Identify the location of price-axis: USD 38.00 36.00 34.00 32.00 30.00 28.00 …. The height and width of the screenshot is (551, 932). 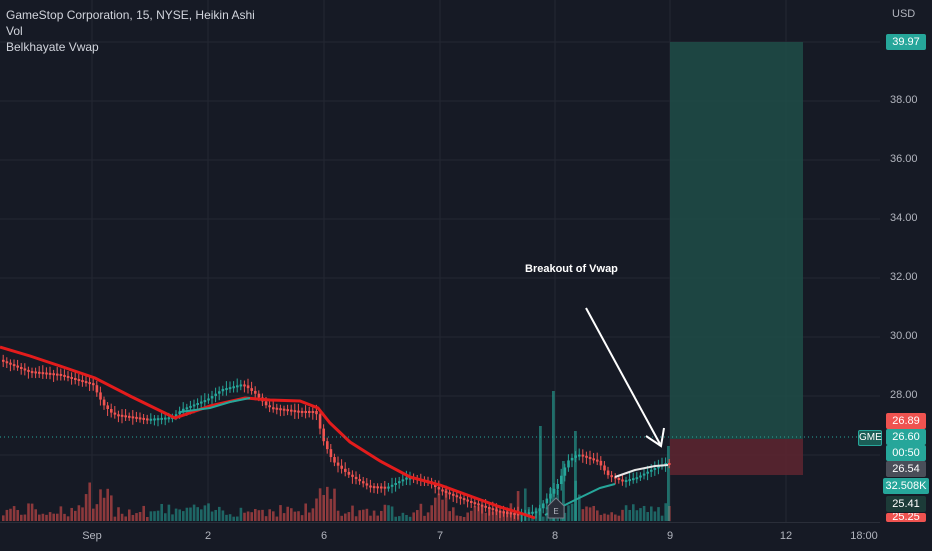
(906, 261).